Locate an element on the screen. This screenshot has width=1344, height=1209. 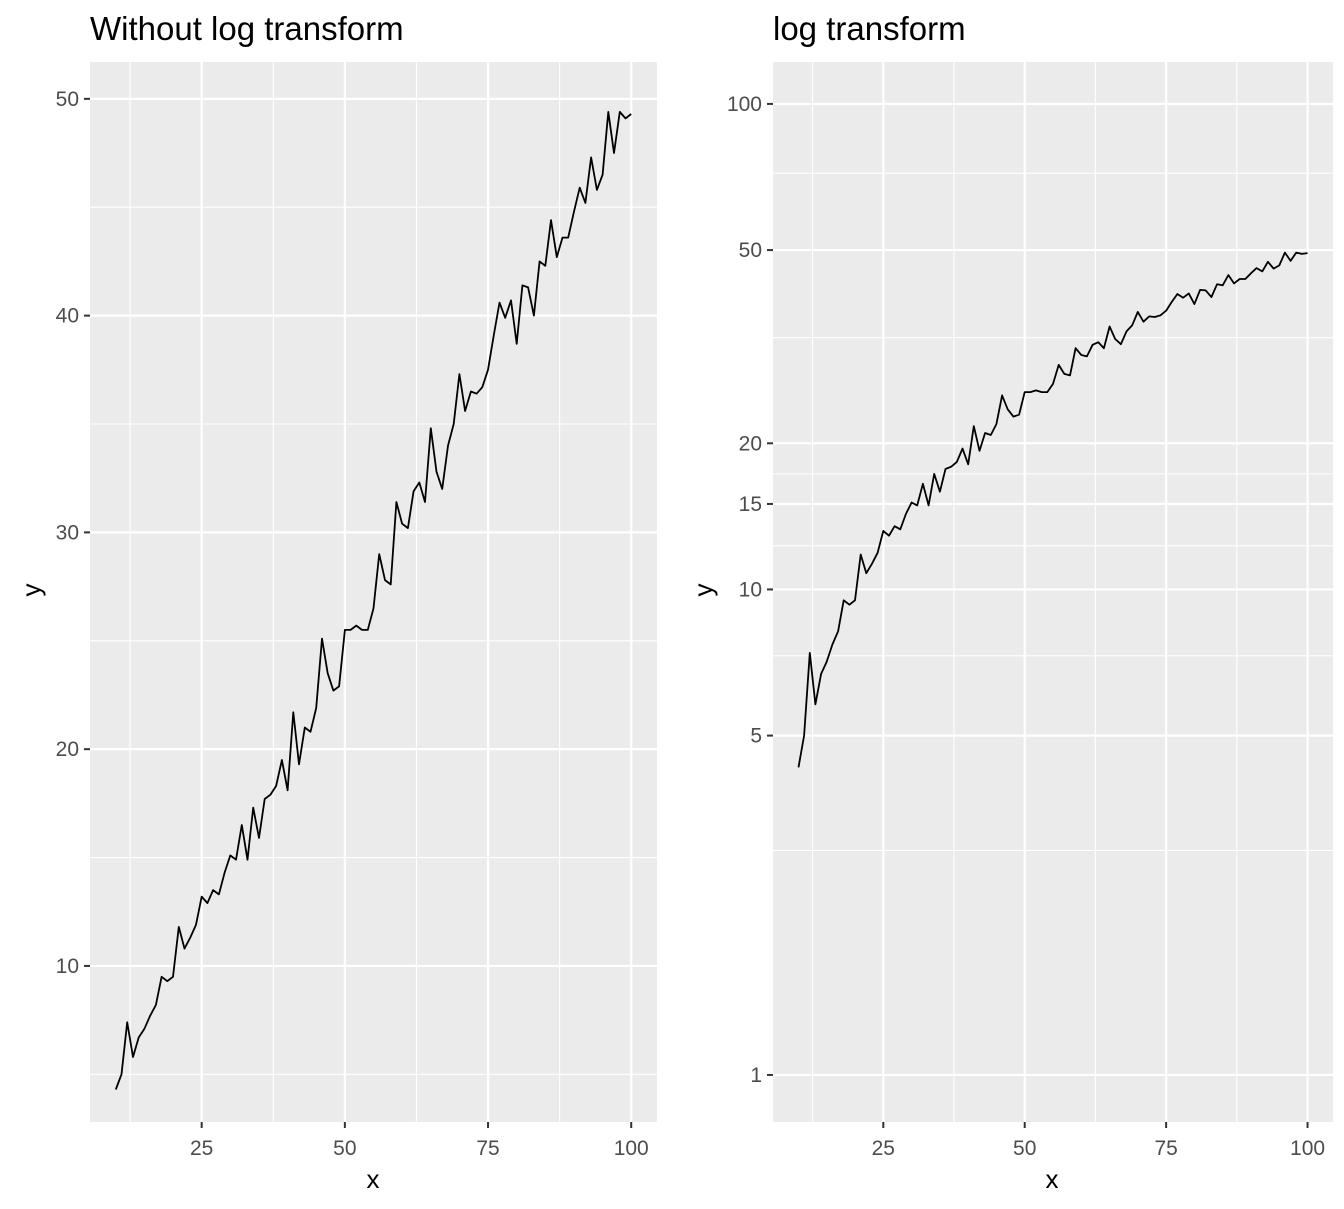
chart-title: Without log transform is located at coordinates (247, 28).